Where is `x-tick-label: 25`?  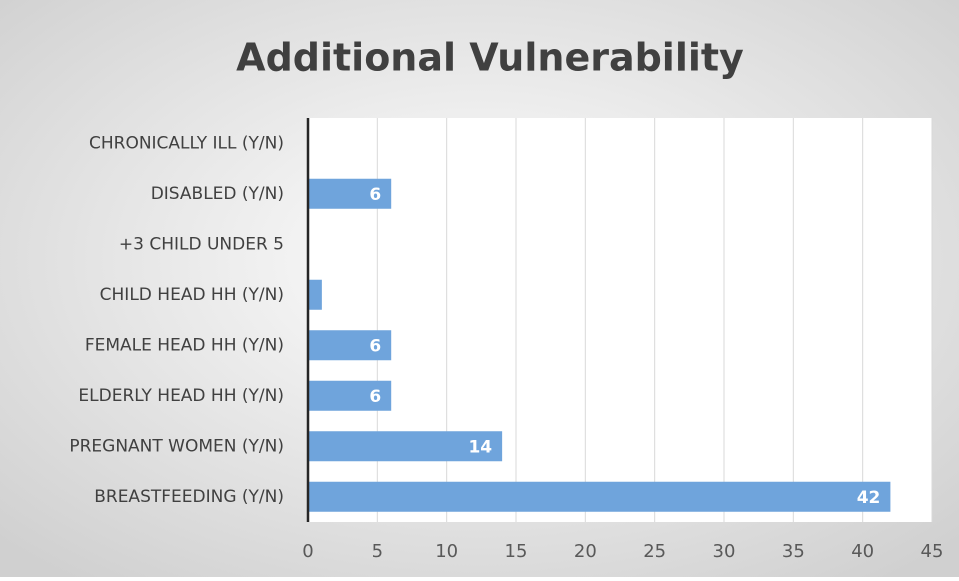 x-tick-label: 25 is located at coordinates (654, 551).